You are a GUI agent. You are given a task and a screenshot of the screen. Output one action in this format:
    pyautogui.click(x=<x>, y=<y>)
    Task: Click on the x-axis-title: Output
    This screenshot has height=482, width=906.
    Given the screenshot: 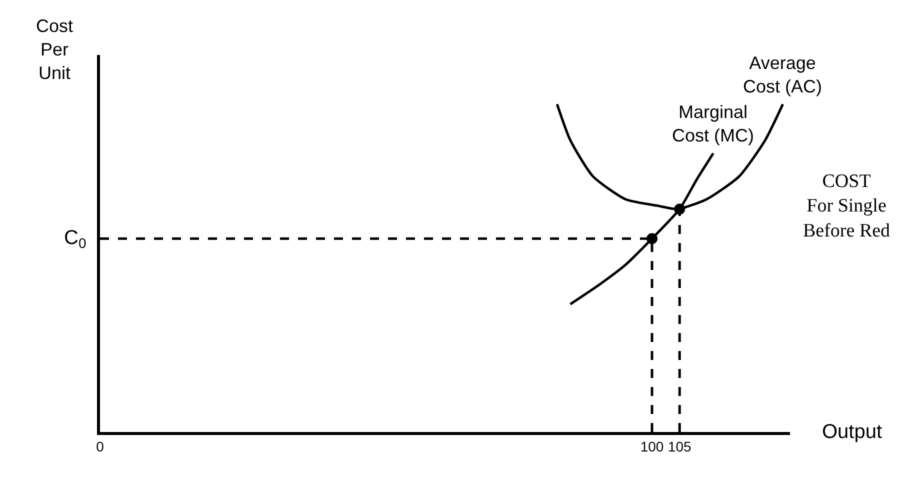 What is the action you would take?
    pyautogui.click(x=852, y=432)
    